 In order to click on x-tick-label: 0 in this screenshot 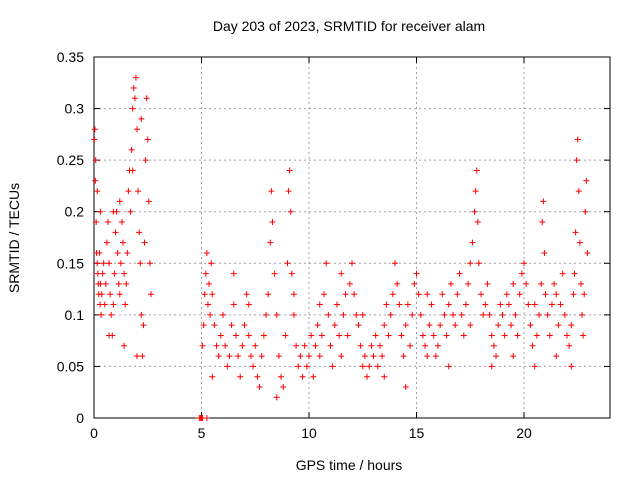, I will do `click(94, 433)`.